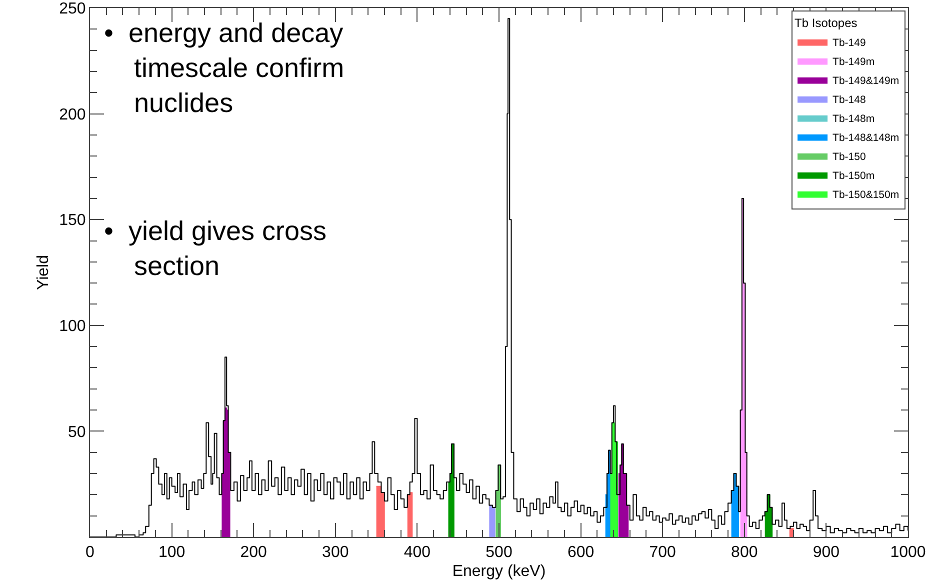 This screenshot has width=932, height=585. I want to click on legend-label: Tb-149&149m, so click(866, 80).